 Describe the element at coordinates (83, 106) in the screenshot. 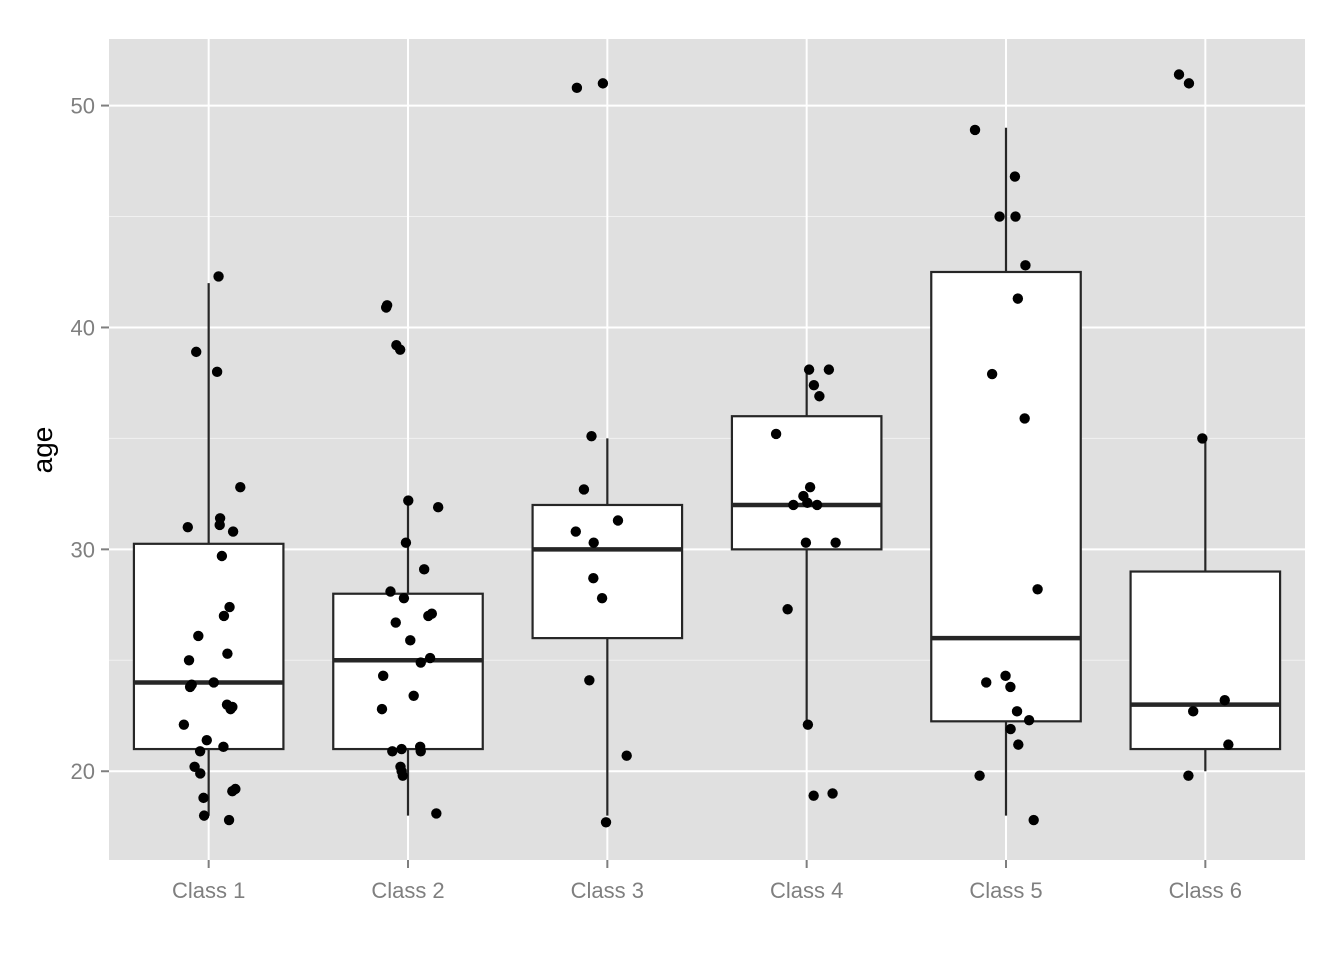

I see `y-tick-label: 50` at that location.